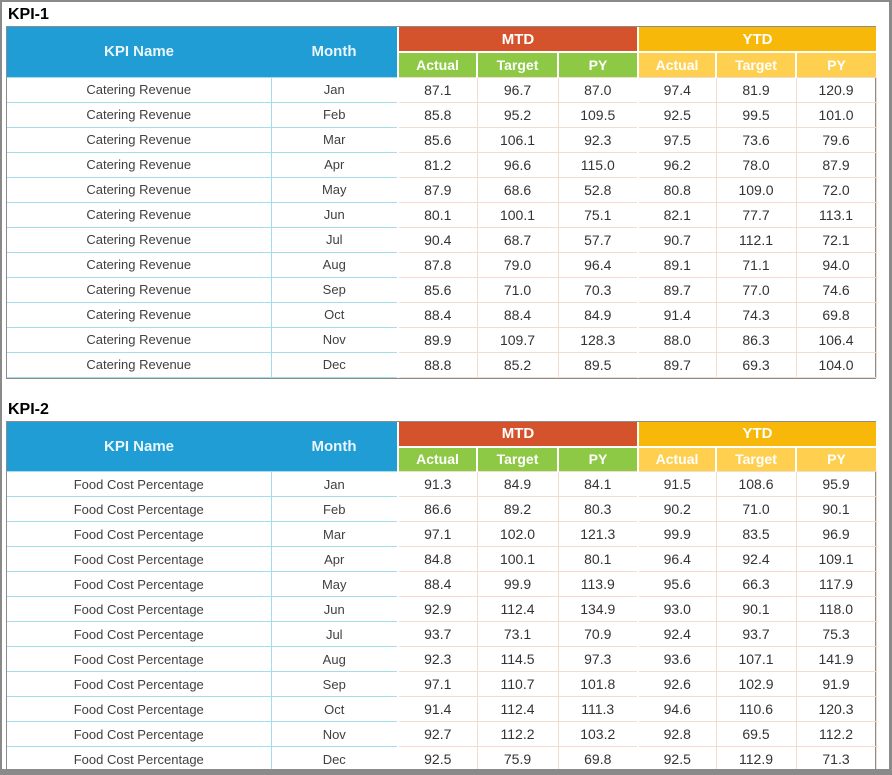 Image resolution: width=892 pixels, height=775 pixels. I want to click on ytd-py-cell: 87.9, so click(836, 164).